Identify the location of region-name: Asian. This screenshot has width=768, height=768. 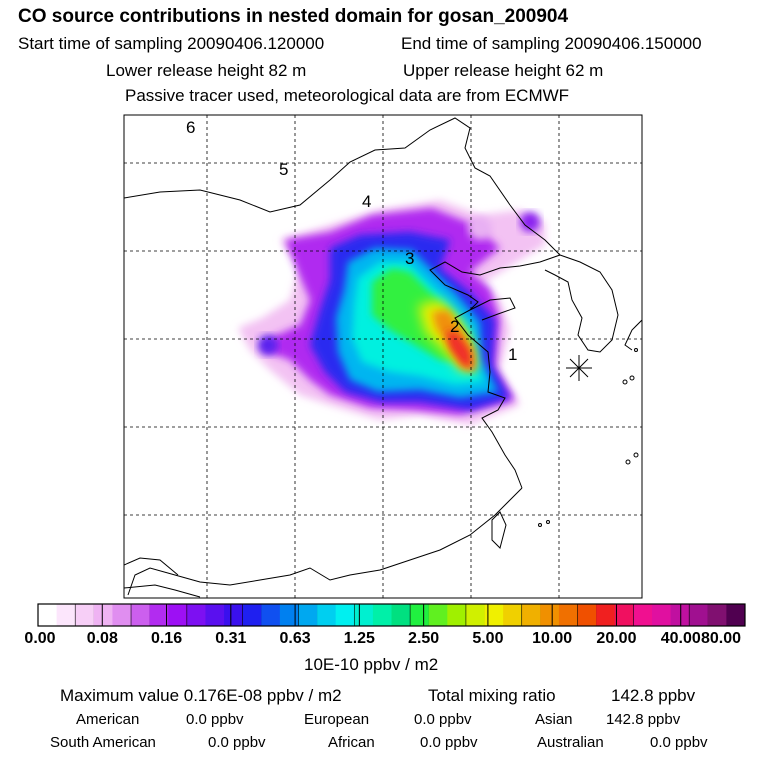
(554, 719).